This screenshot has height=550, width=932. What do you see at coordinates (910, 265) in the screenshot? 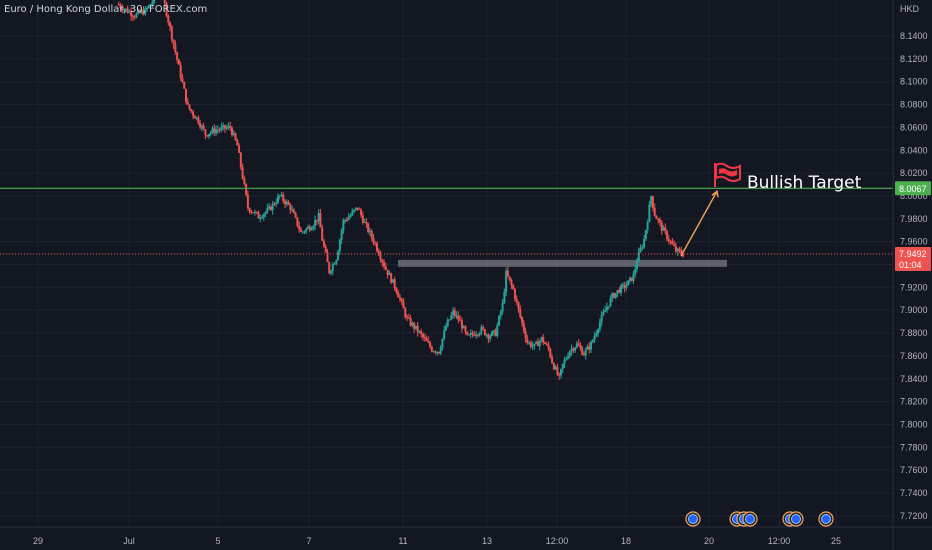
I see `countdown-label: 01:04` at bounding box center [910, 265].